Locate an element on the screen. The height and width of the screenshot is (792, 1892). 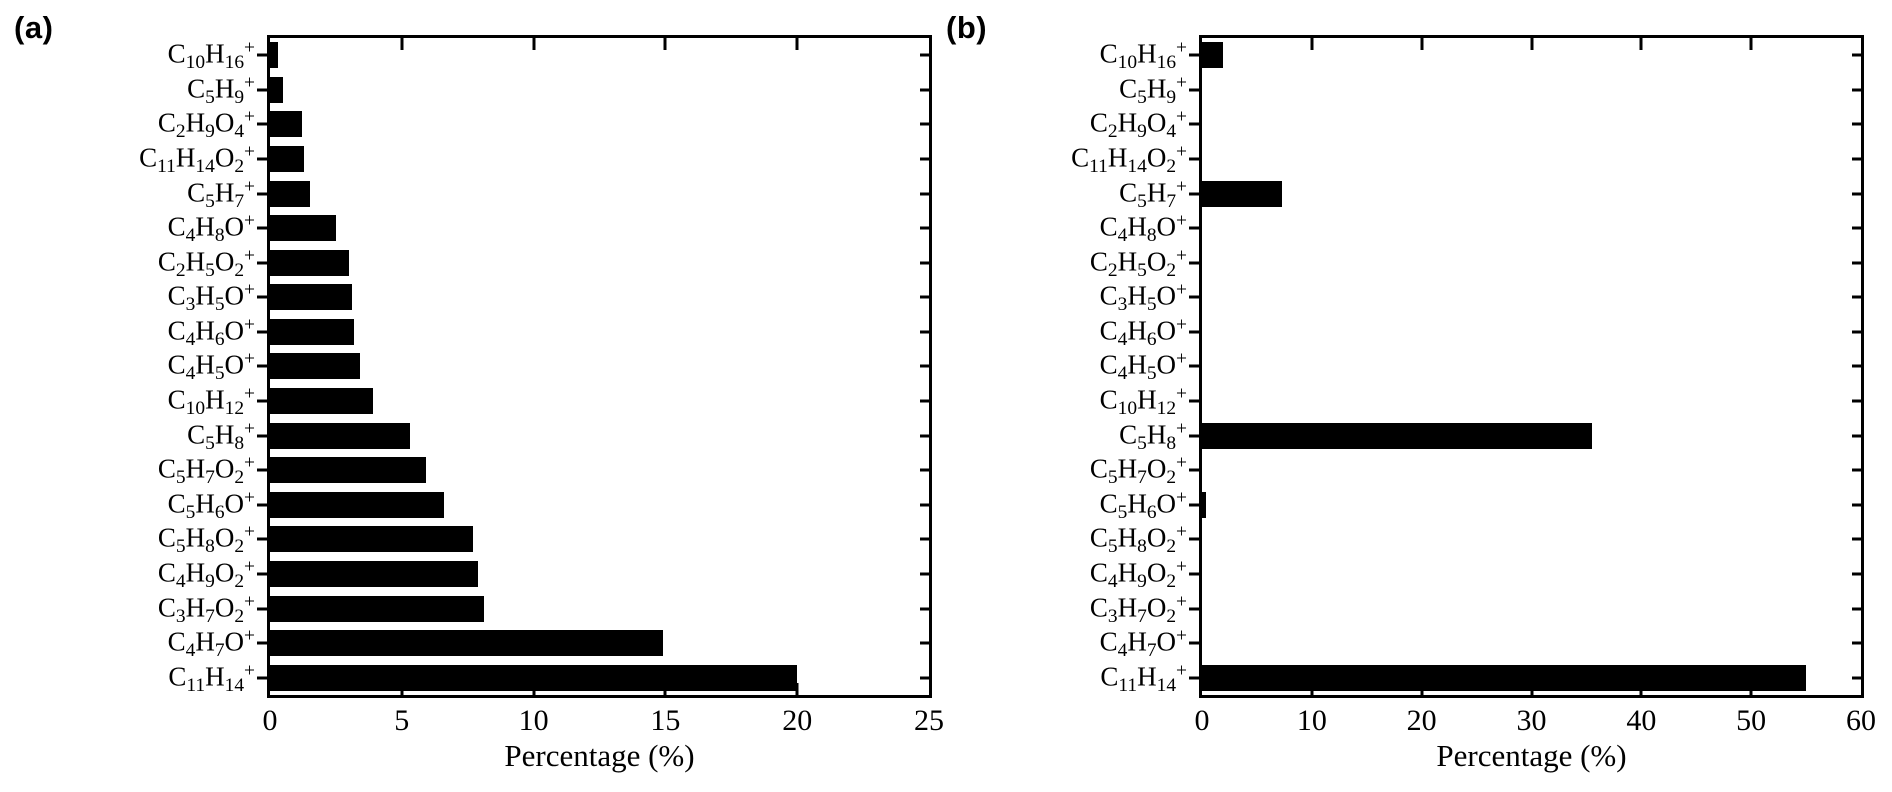
bar-row: C4H8O+ is located at coordinates (548, 228).